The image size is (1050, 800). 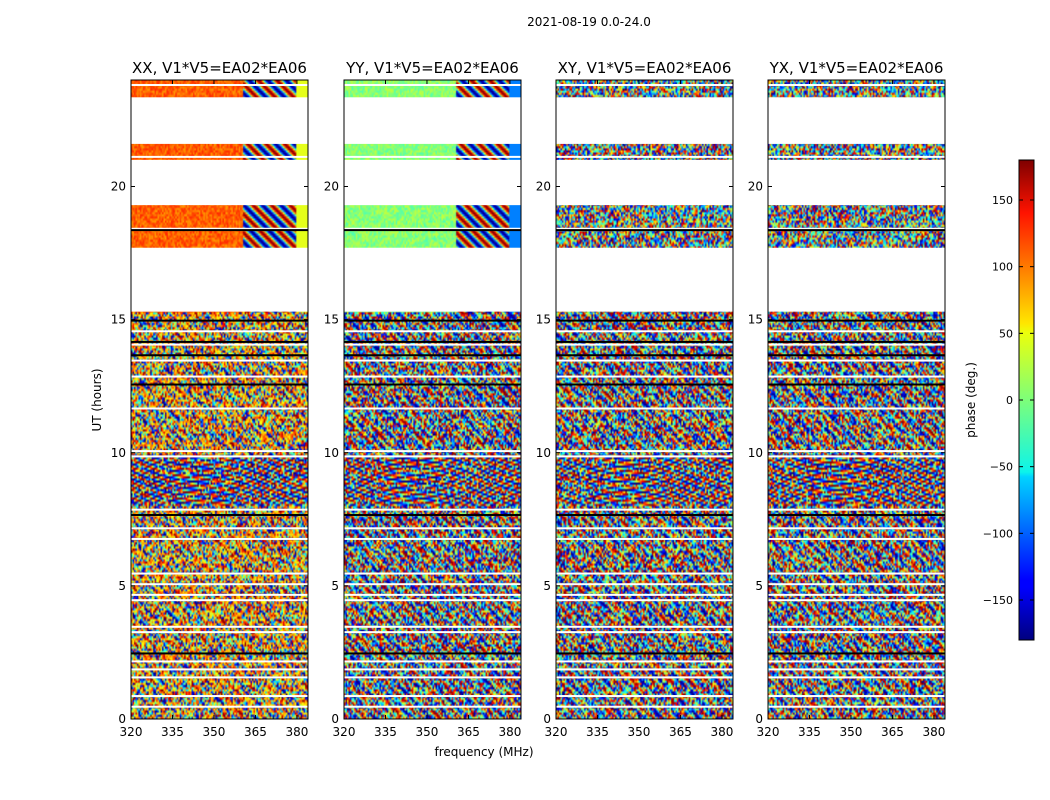 I want to click on colorbar-label: phase (deg.), so click(x=971, y=400).